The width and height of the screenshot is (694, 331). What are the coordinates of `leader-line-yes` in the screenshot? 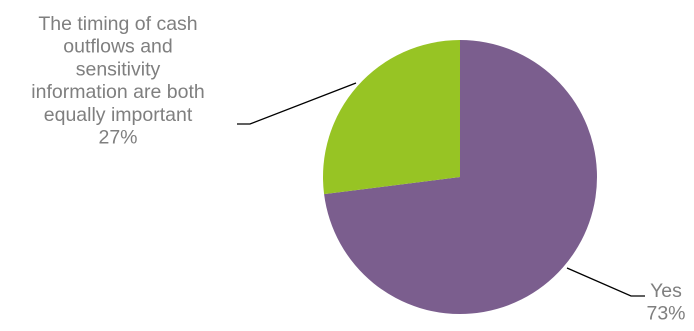 It's located at (605, 282).